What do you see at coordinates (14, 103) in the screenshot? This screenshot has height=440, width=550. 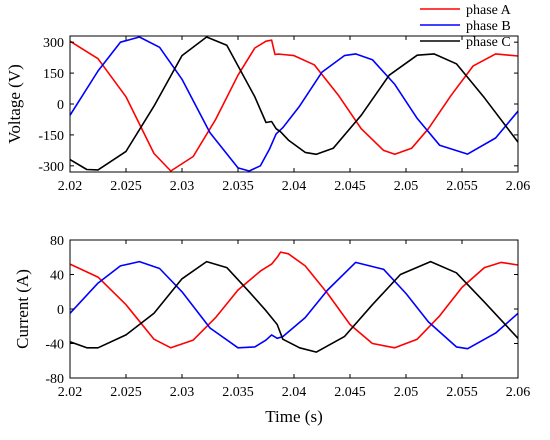 I see `y-axis-label: Voltage (V)` at bounding box center [14, 103].